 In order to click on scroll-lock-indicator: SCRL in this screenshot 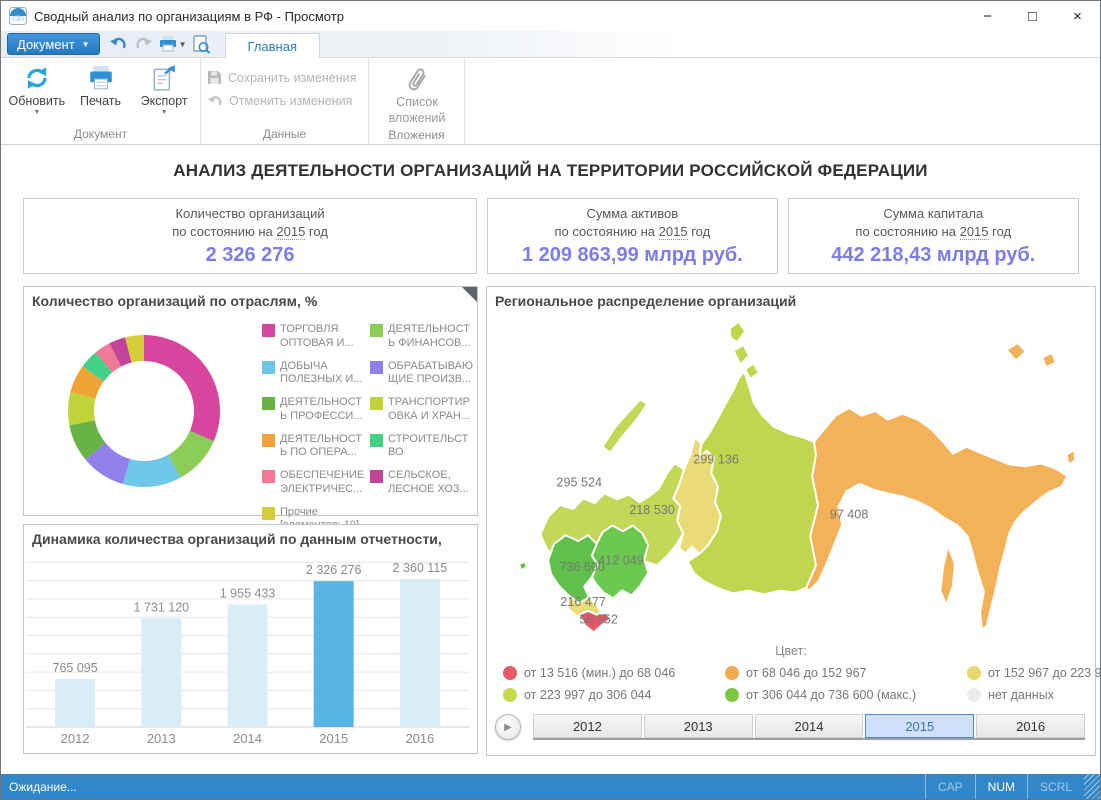, I will do `click(1055, 786)`.